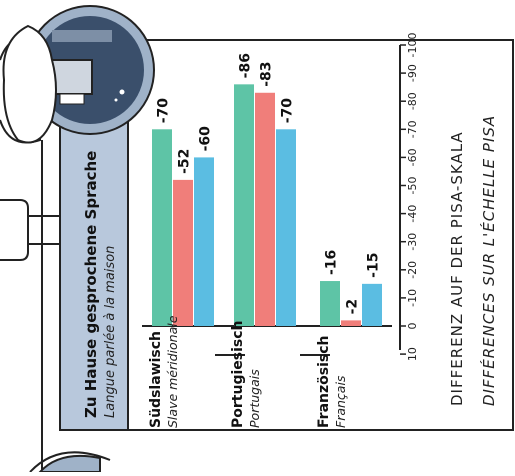 This screenshot has width=515, height=476. I want to click on bottom-badge, so click(69, 463).